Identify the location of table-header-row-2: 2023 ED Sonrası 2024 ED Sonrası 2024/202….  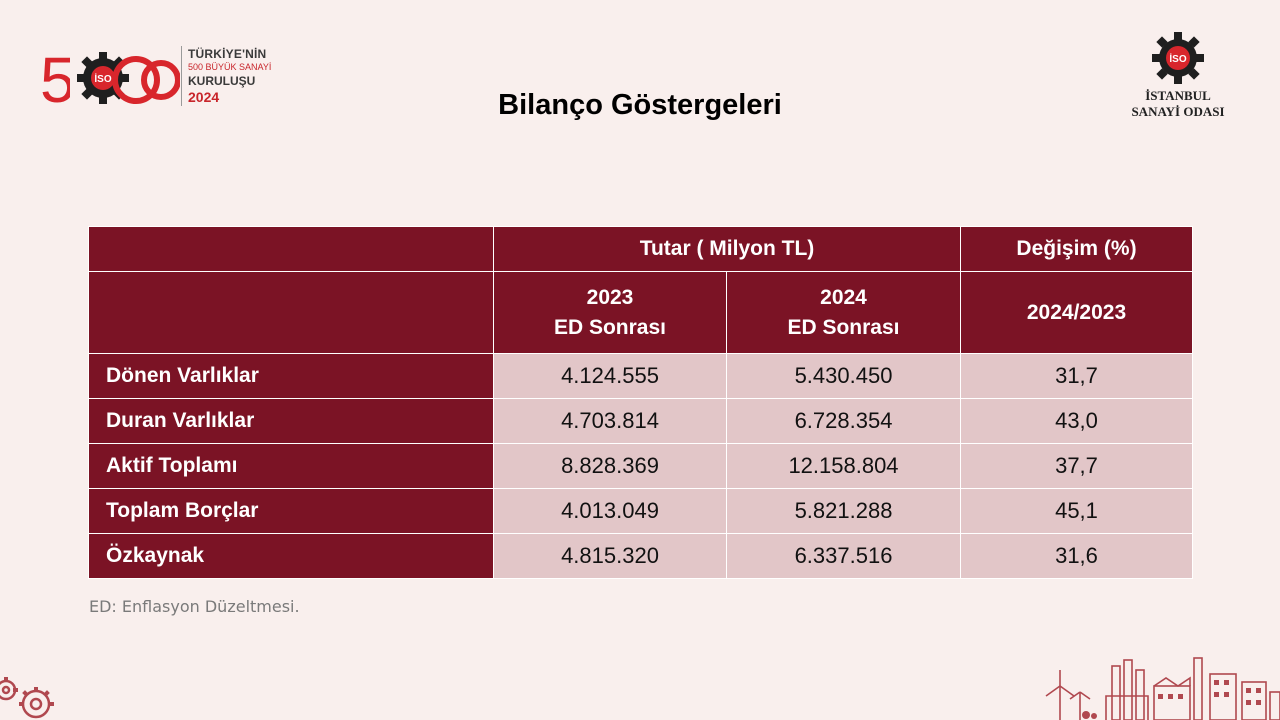
(640, 312).